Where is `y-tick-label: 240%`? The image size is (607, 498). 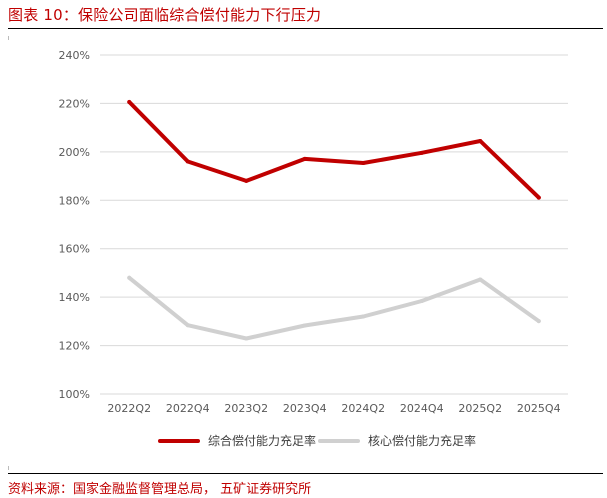
y-tick-label: 240% is located at coordinates (74, 55).